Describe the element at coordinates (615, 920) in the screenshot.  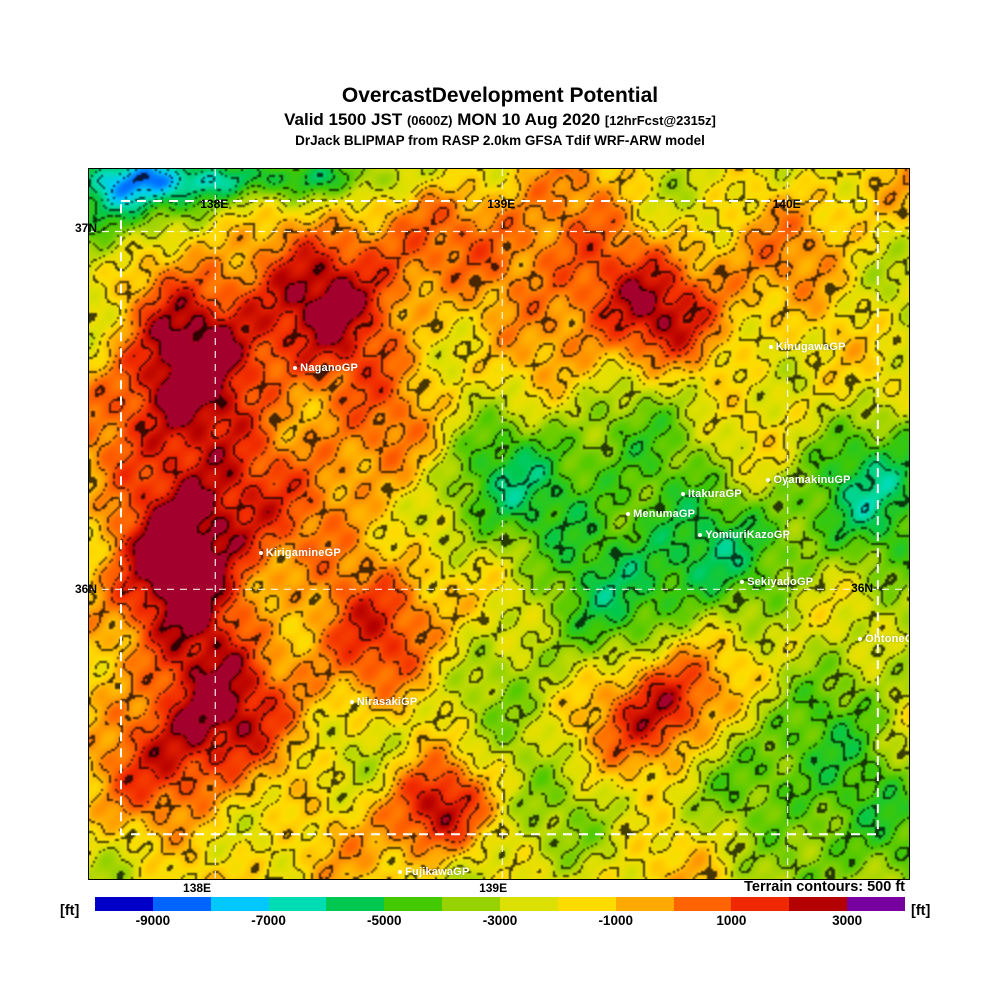
I see `colorbar-tick: -1000` at that location.